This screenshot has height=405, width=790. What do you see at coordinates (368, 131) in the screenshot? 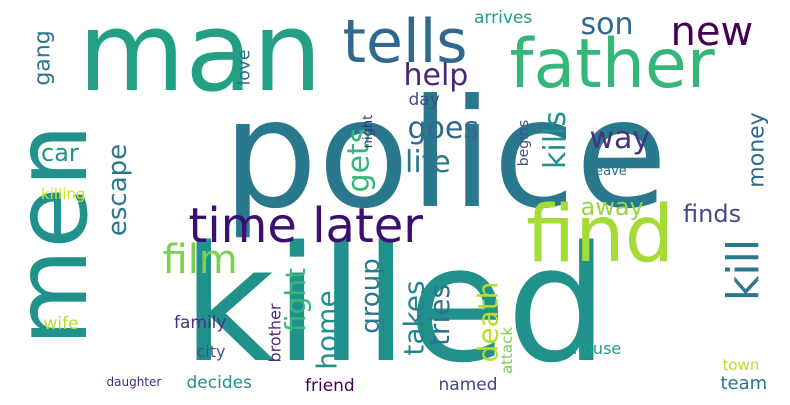
I see `word-night: night` at bounding box center [368, 131].